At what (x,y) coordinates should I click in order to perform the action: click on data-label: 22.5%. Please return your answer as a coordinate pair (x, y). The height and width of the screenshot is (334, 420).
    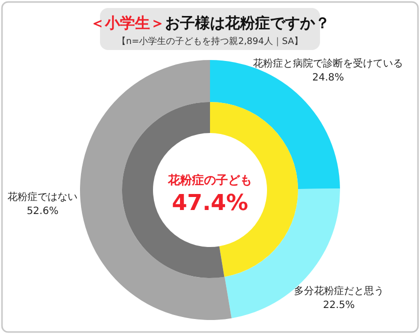
    Looking at the image, I should click on (338, 305).